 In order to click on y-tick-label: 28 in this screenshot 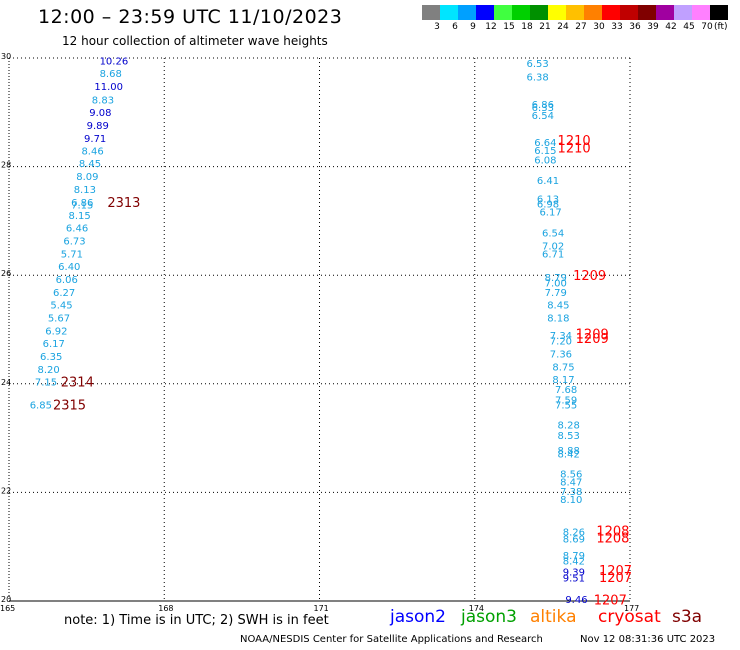, I will do `click(6, 165)`.